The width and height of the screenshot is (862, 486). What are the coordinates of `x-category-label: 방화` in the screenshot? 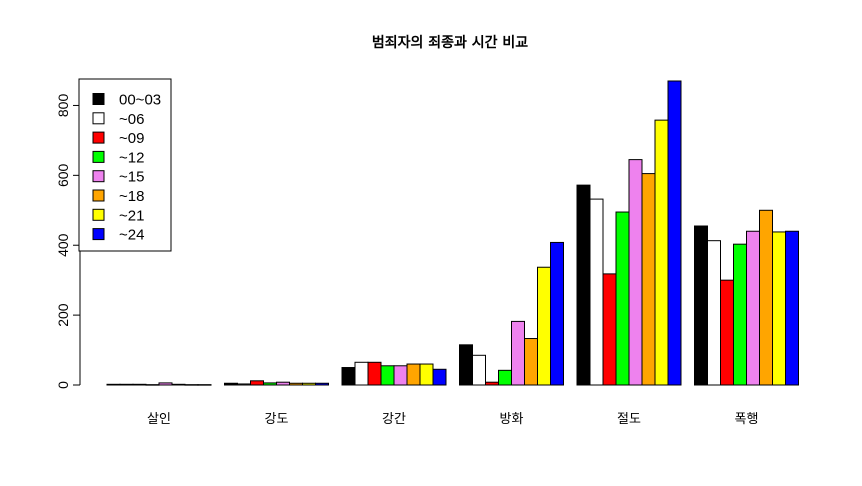 It's located at (512, 419).